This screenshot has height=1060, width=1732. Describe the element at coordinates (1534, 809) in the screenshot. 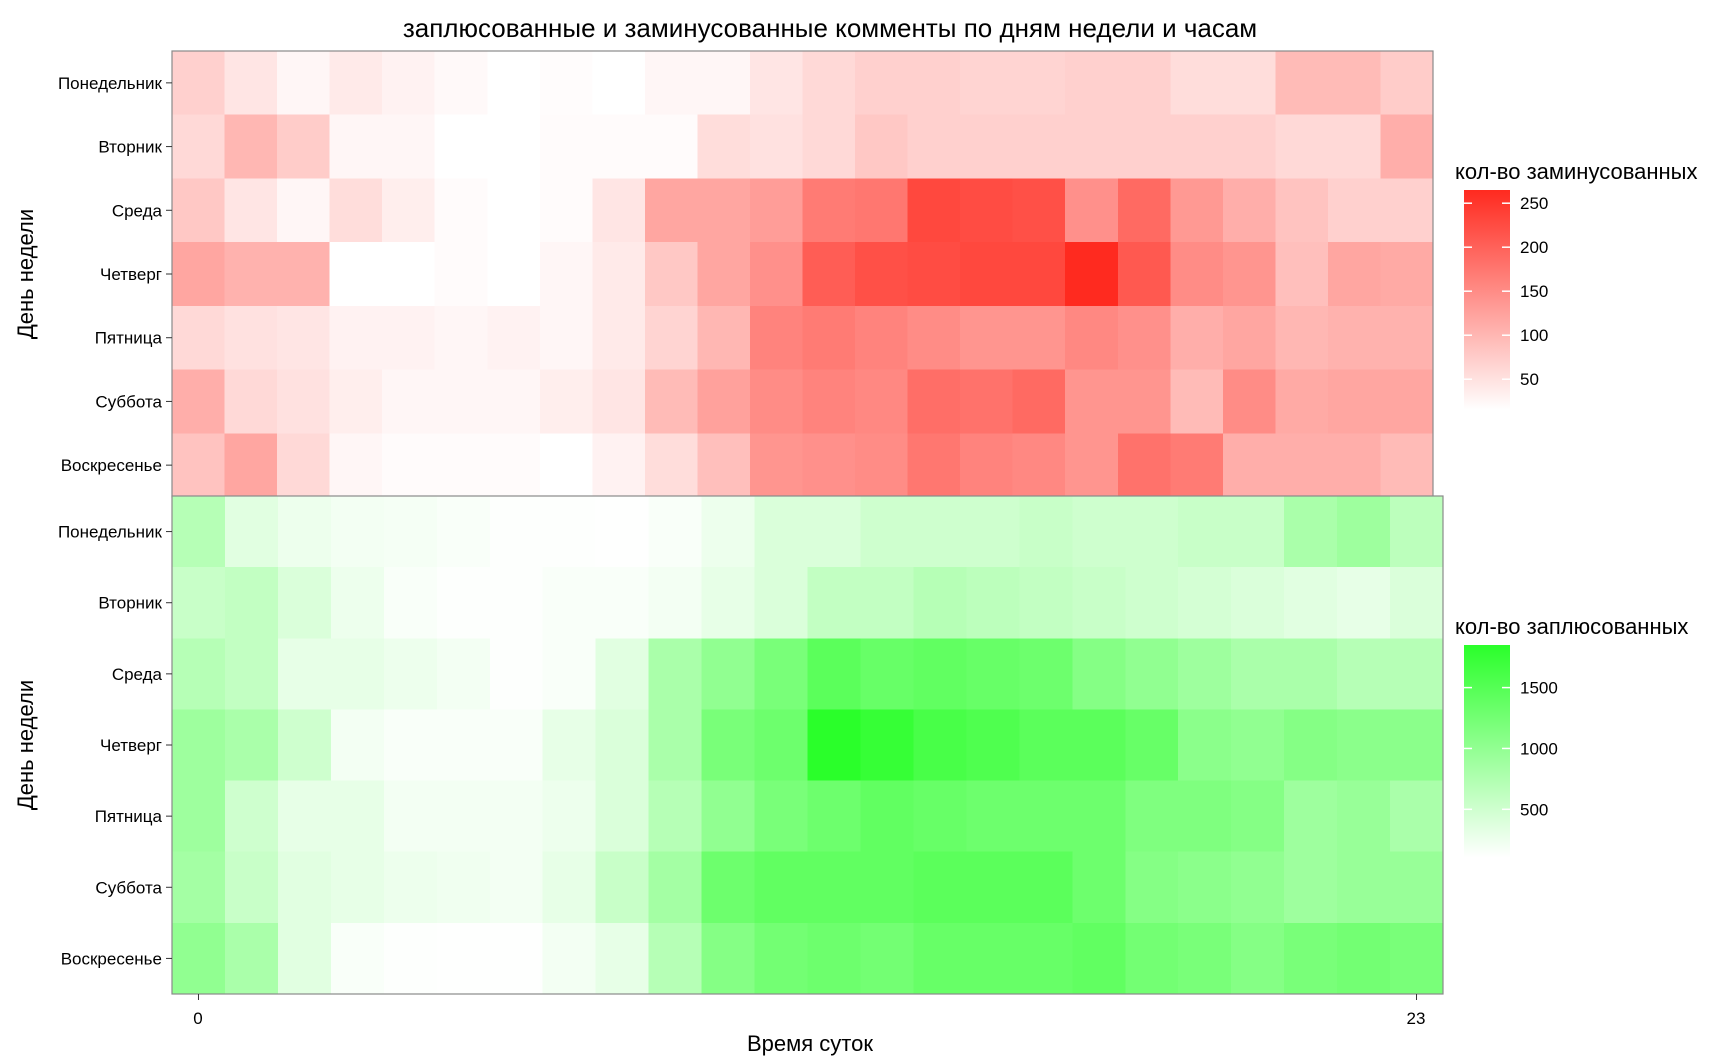

I see `legend-tick-label: 500` at that location.